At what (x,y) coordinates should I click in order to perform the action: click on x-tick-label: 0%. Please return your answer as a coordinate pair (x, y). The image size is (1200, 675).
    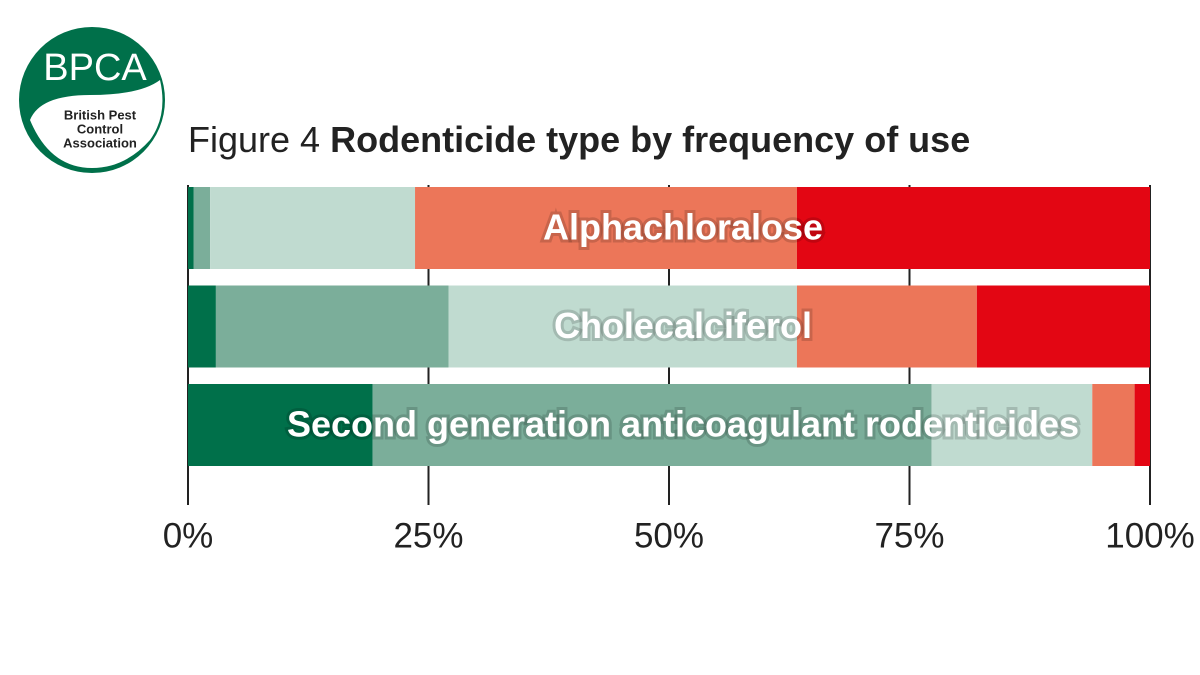
    Looking at the image, I should click on (188, 535).